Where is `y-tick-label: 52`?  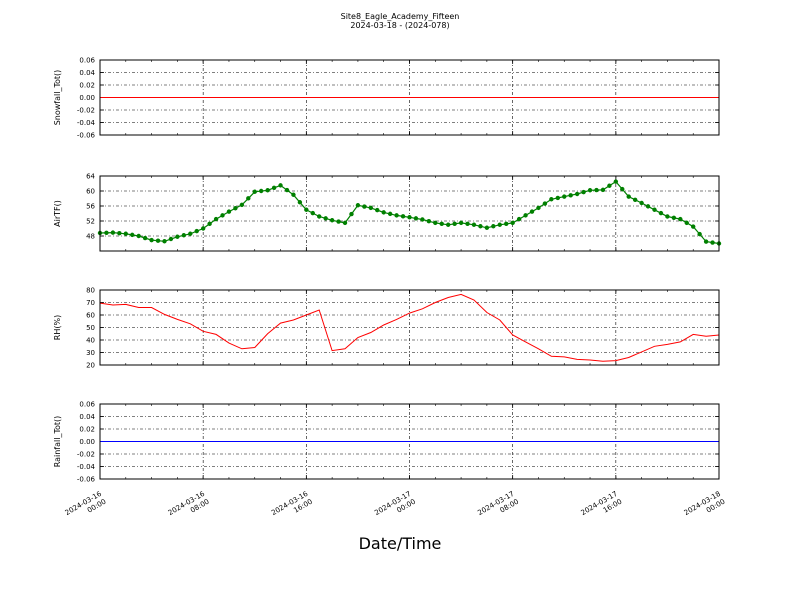
y-tick-label: 52 is located at coordinates (90, 222).